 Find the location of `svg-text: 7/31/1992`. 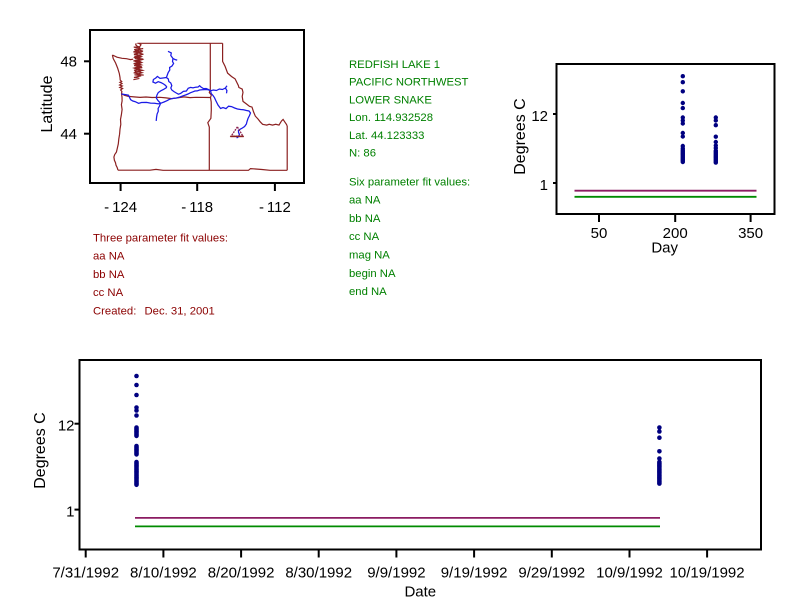

svg-text: 7/31/1992 is located at coordinates (85, 573).